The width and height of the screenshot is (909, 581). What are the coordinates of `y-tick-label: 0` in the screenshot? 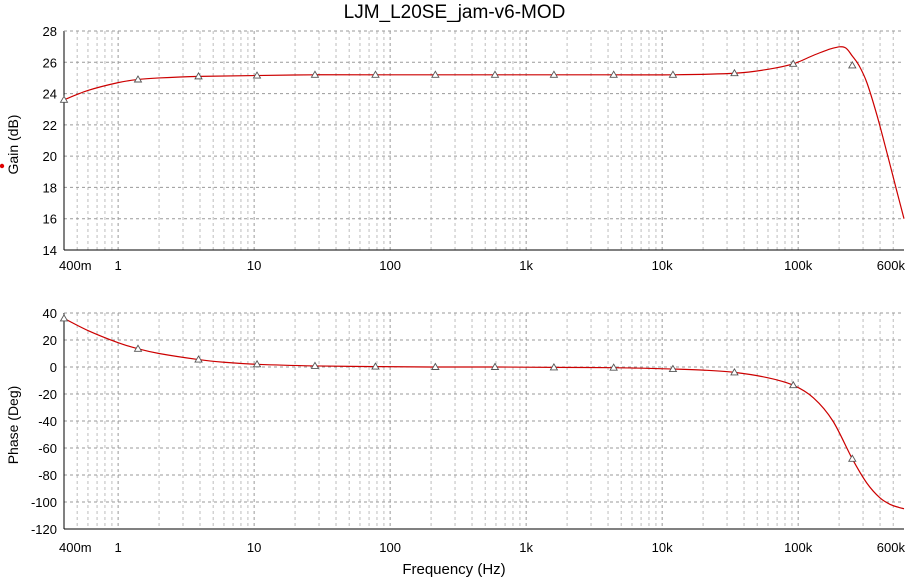 It's located at (53, 367).